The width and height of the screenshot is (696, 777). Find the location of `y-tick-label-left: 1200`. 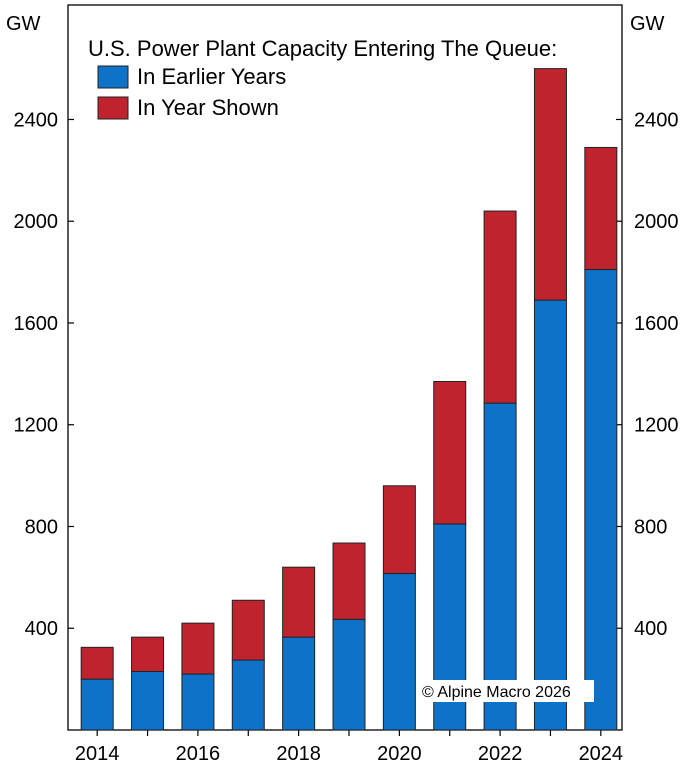

y-tick-label-left: 1200 is located at coordinates (36, 426).